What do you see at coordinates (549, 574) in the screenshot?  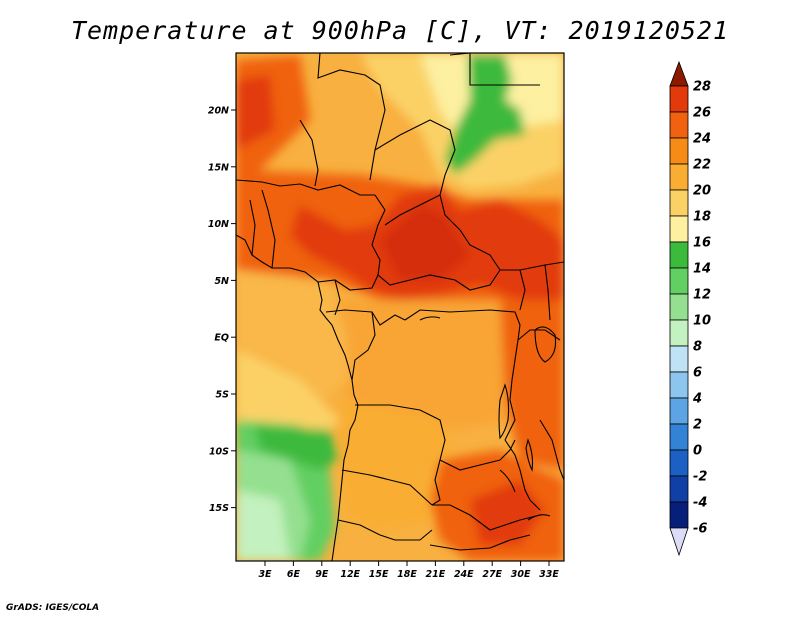 I see `lon-tick-label: 33E` at bounding box center [549, 574].